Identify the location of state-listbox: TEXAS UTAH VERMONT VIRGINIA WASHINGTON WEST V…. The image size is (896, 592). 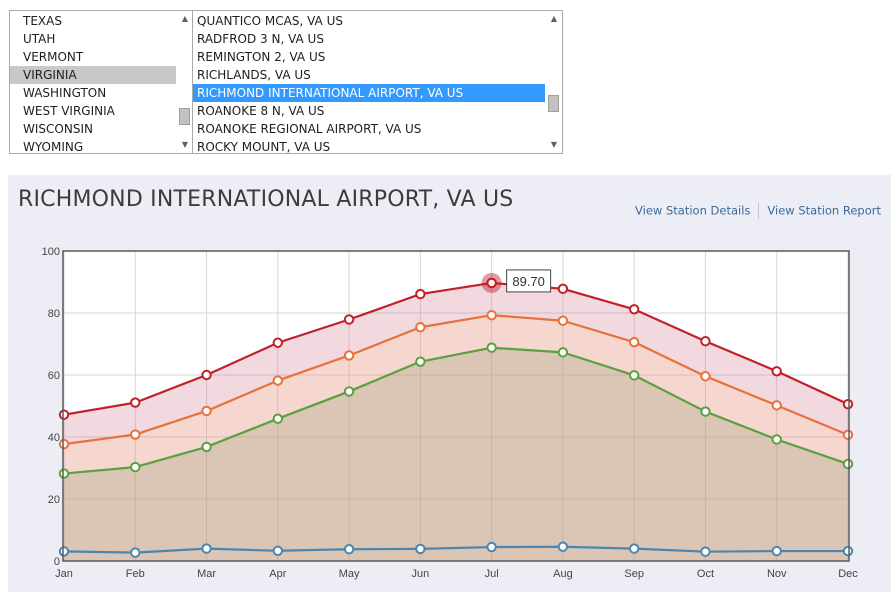
(101, 82).